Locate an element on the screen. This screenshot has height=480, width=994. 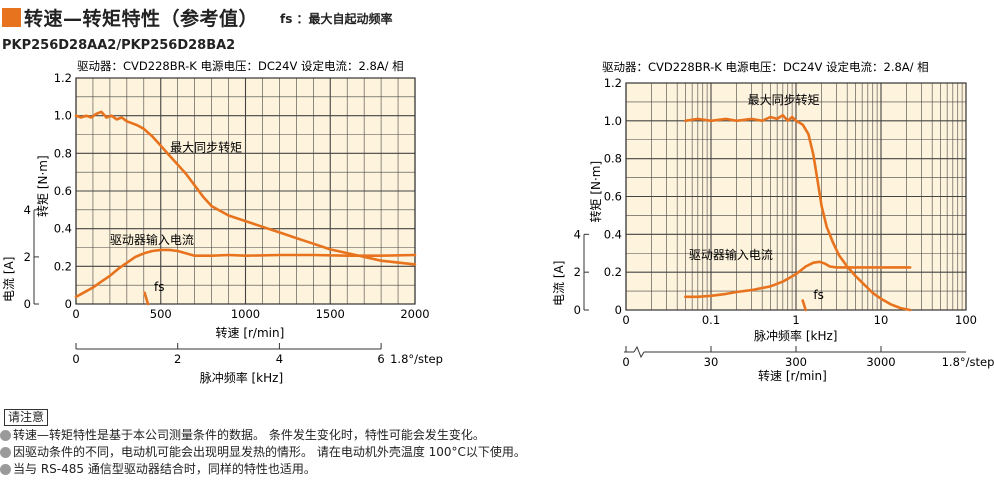
x-axis-label: 脉冲频率 [kHz] is located at coordinates (795, 335).